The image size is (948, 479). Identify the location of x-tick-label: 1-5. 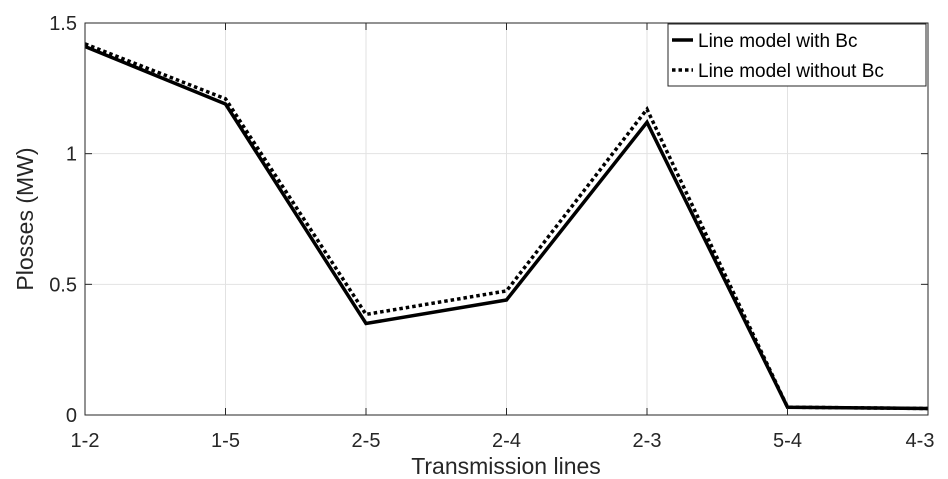
(225, 441).